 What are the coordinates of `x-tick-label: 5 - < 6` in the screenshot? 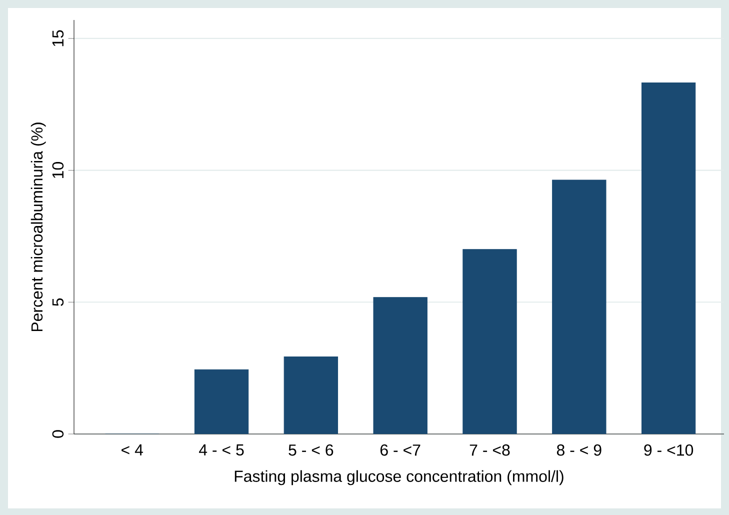 It's located at (311, 450).